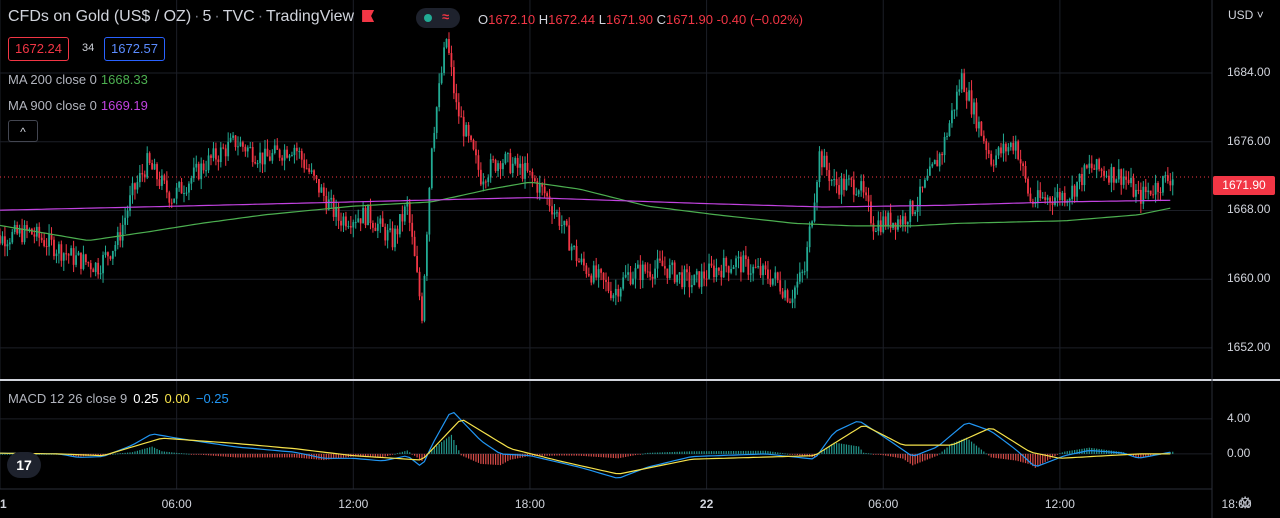  I want to click on flag-icon, so click(368, 16).